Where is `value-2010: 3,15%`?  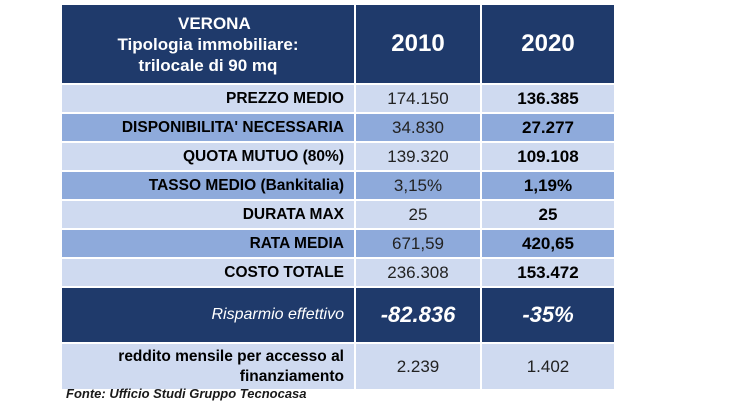
value-2010: 3,15% is located at coordinates (419, 185).